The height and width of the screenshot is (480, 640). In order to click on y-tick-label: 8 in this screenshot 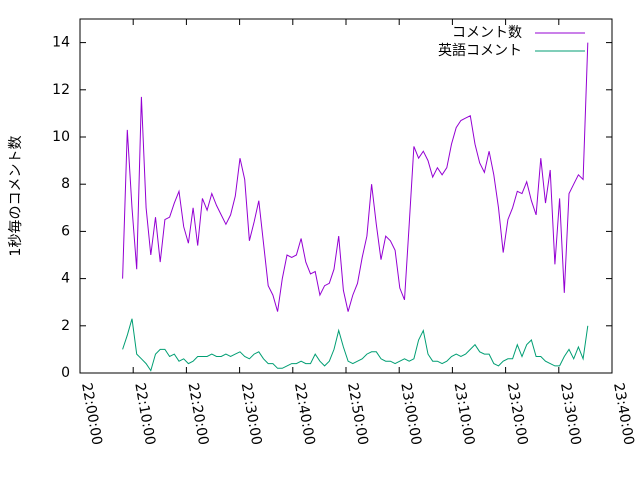, I will do `click(65, 184)`.